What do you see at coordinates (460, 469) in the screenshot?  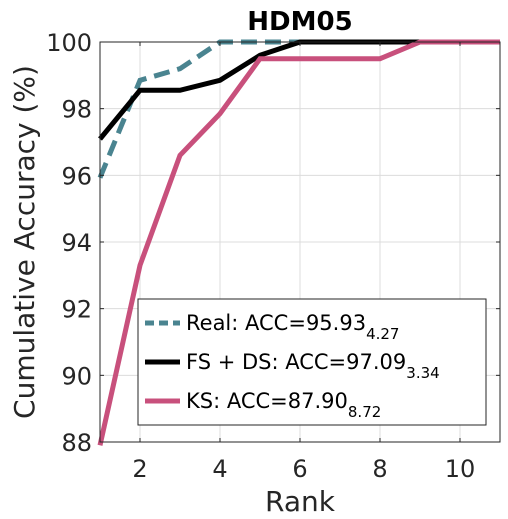 I see `x-tick-label: 10` at bounding box center [460, 469].